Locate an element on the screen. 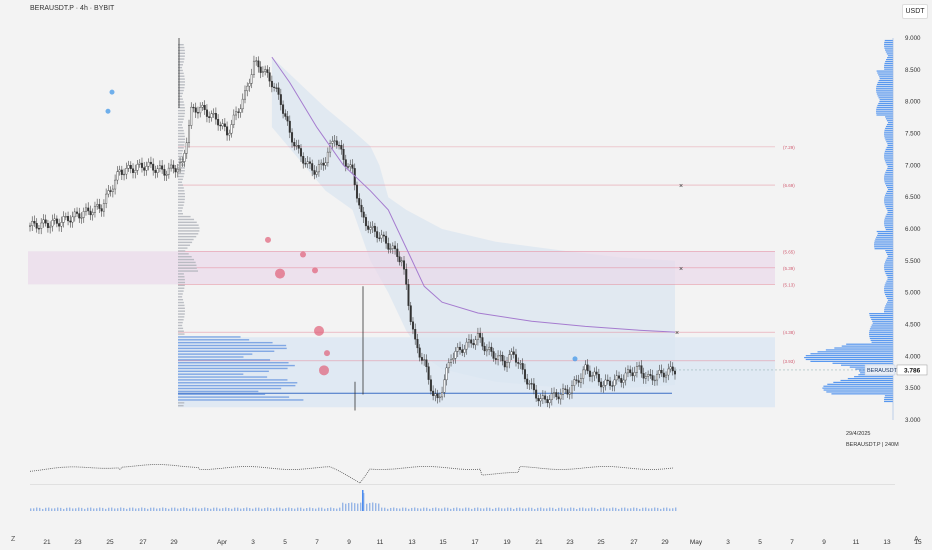 Image resolution: width=932 pixels, height=550 pixels. auto-scale-button: A is located at coordinates (916, 539).